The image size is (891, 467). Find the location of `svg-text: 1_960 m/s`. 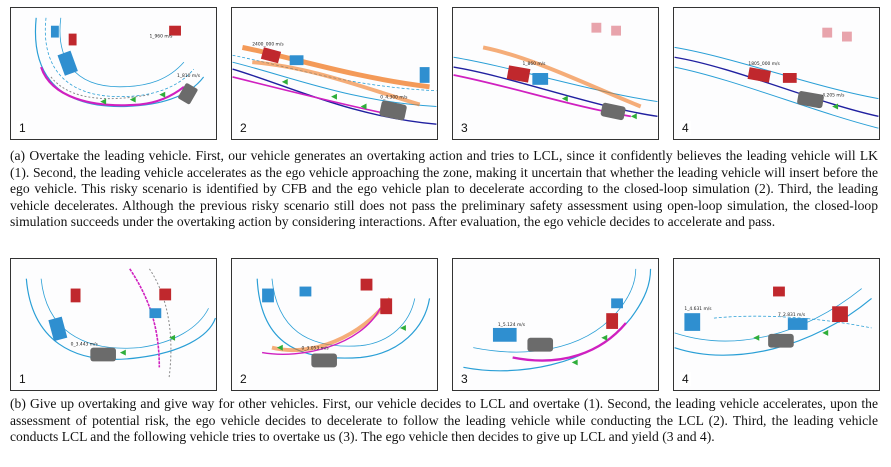

svg-text: 1_960 m/s is located at coordinates (161, 37).